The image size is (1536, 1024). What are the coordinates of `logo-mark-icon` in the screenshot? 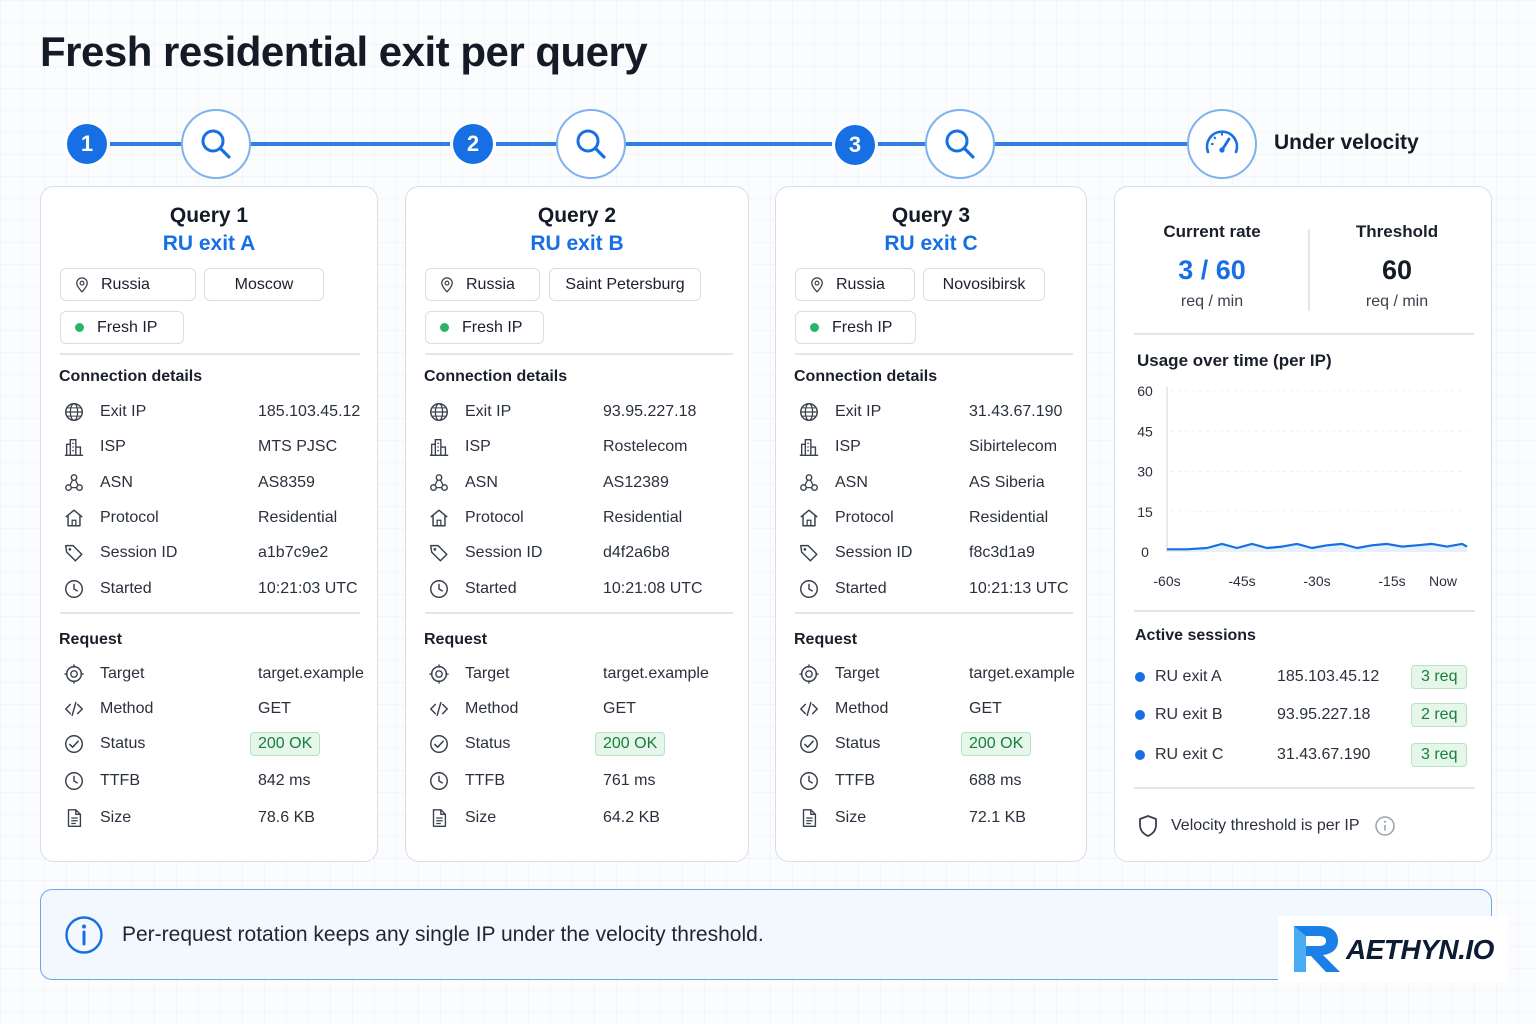 It's located at (1317, 949).